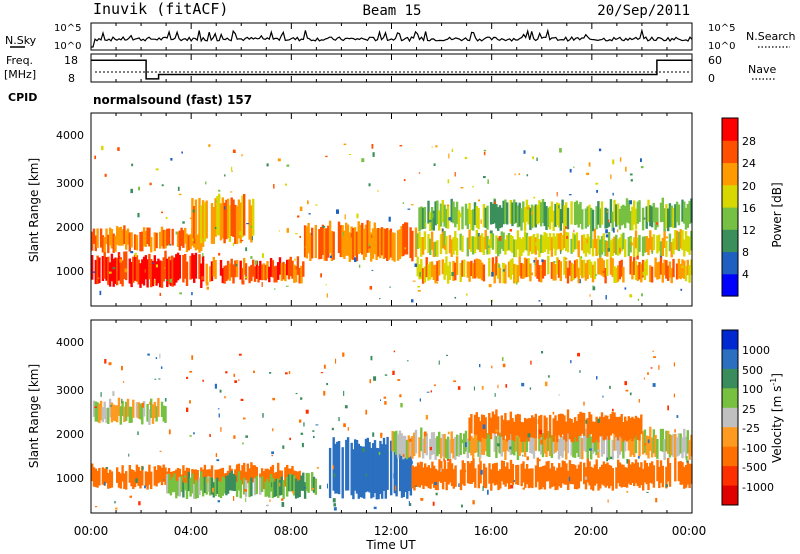 The image size is (800, 554). I want to click on nsearch-label: N.Search, so click(771, 36).